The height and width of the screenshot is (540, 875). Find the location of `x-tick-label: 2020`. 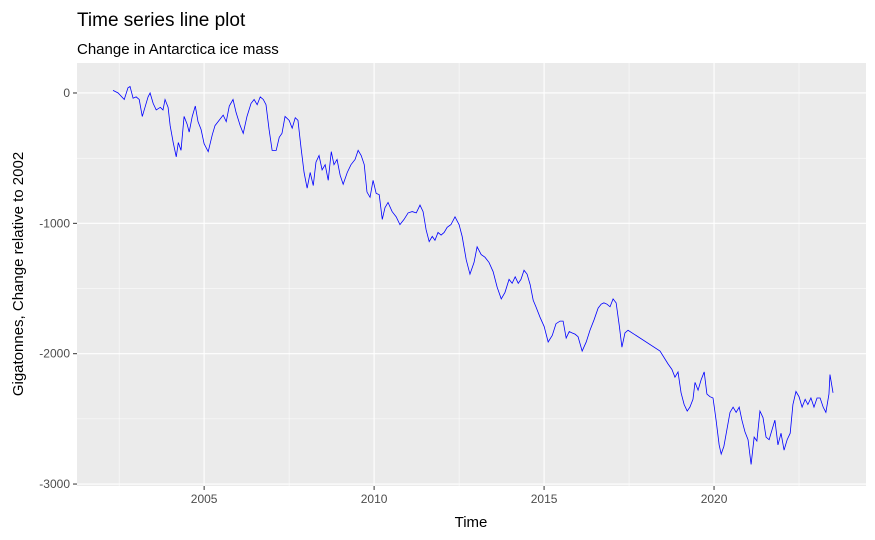

x-tick-label: 2020 is located at coordinates (714, 499).